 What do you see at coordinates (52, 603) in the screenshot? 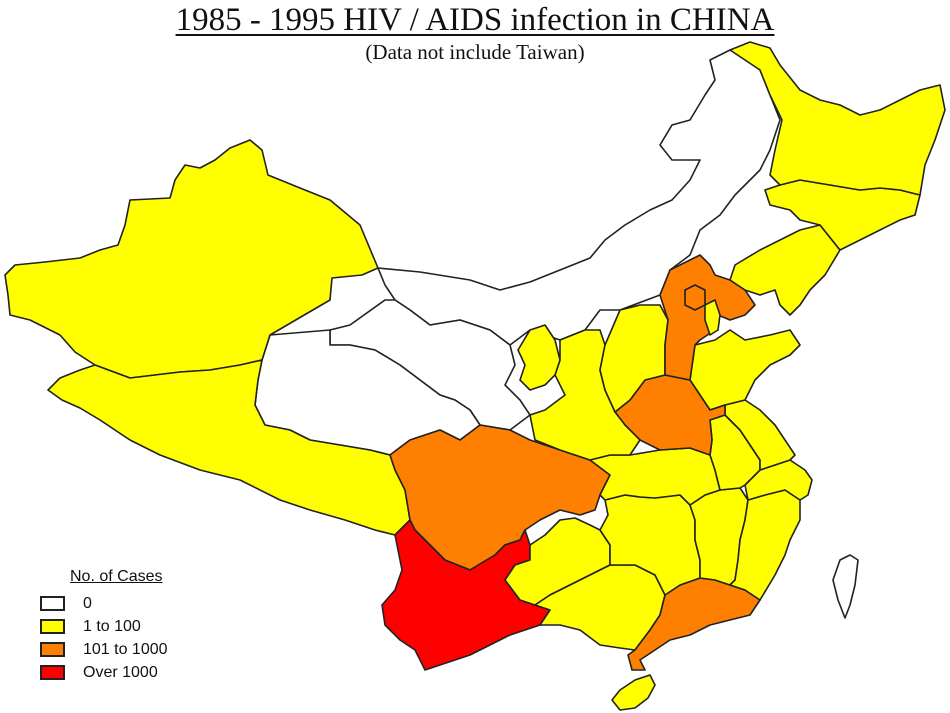
I see `legend-swatch-white` at bounding box center [52, 603].